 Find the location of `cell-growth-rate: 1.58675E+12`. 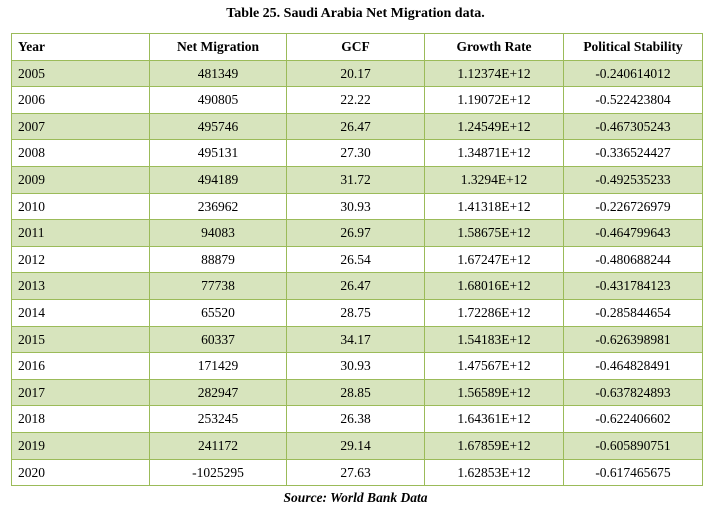

cell-growth-rate: 1.58675E+12 is located at coordinates (494, 233).